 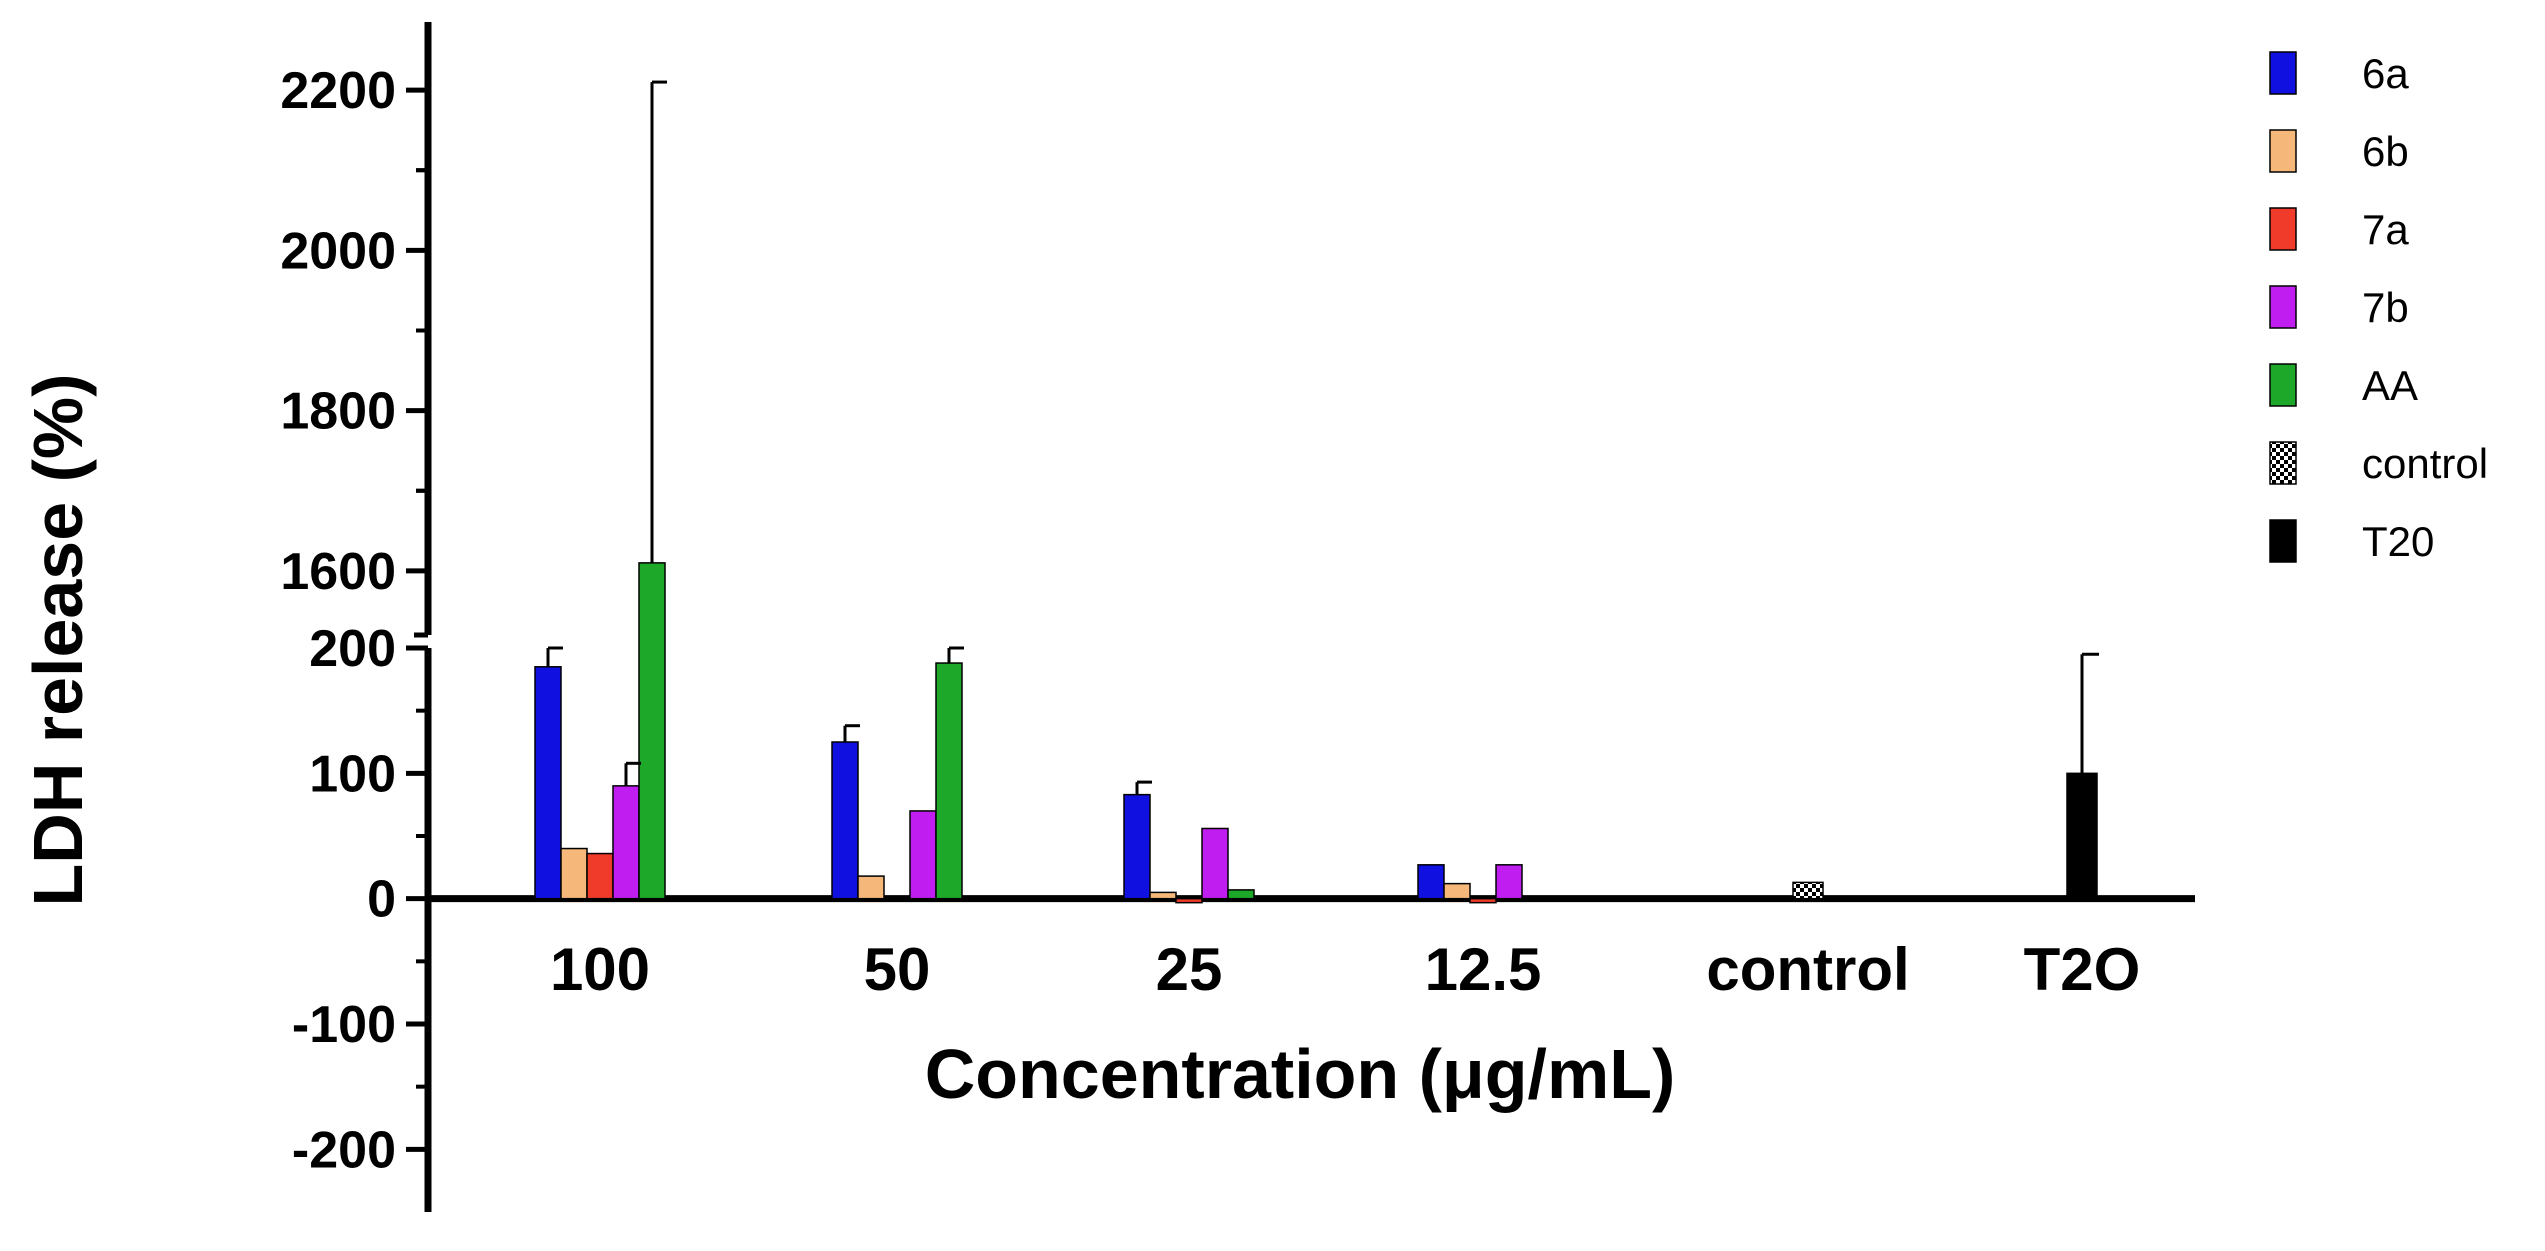 I want to click on legend-swatch-7b, so click(x=2283, y=307).